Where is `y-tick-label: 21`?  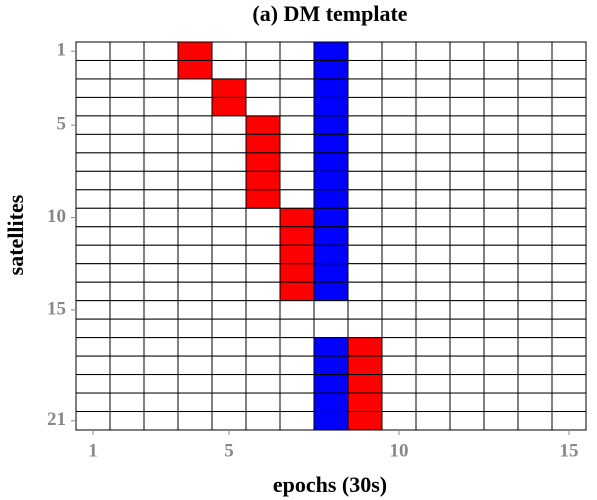
y-tick-label: 21 is located at coordinates (56, 419).